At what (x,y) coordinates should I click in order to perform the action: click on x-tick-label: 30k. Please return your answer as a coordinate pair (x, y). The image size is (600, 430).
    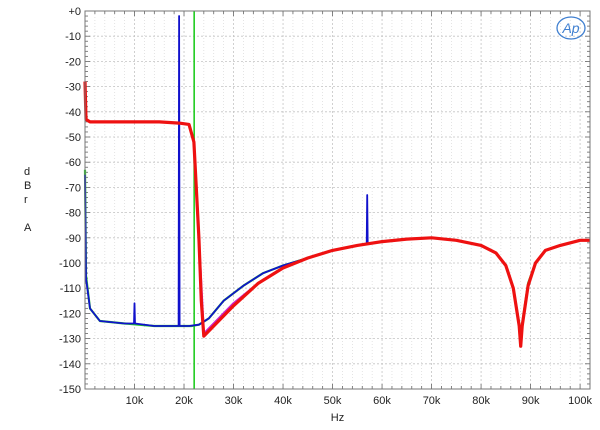
    Looking at the image, I should click on (234, 401).